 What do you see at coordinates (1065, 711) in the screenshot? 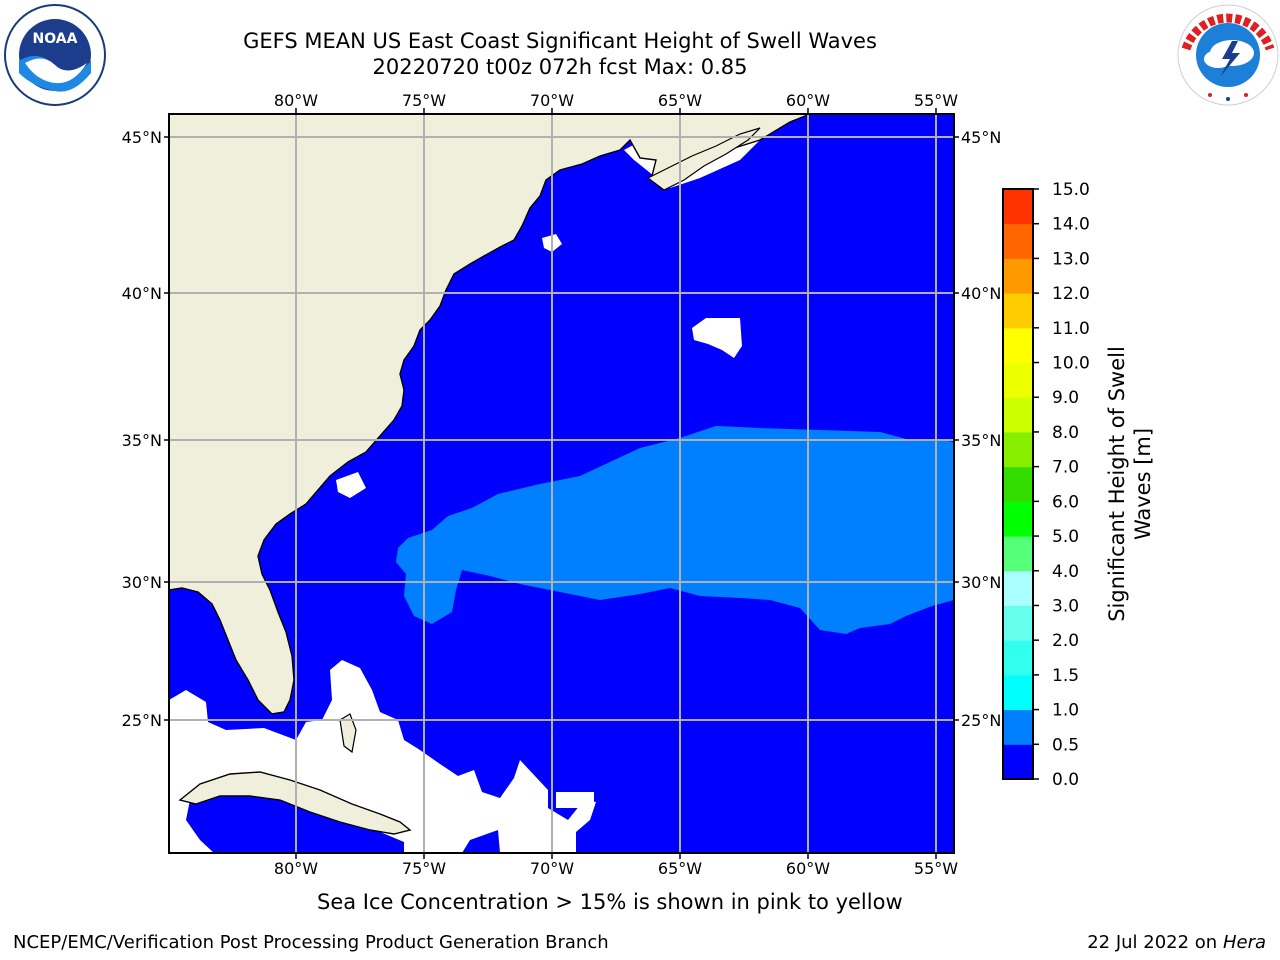
I see `colorbar-tick-label: 1.0` at bounding box center [1065, 711].